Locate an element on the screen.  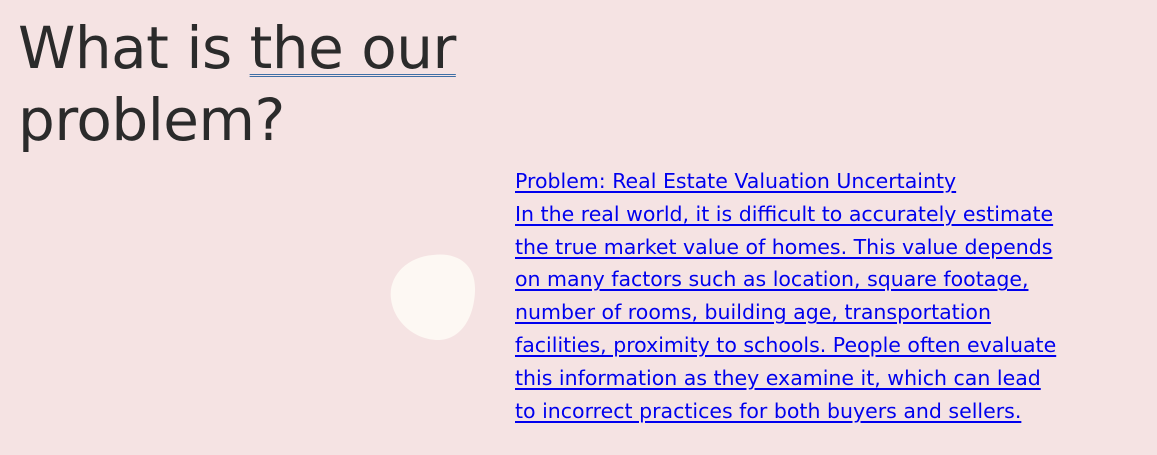
title-prefix: What is is located at coordinates (134, 48).